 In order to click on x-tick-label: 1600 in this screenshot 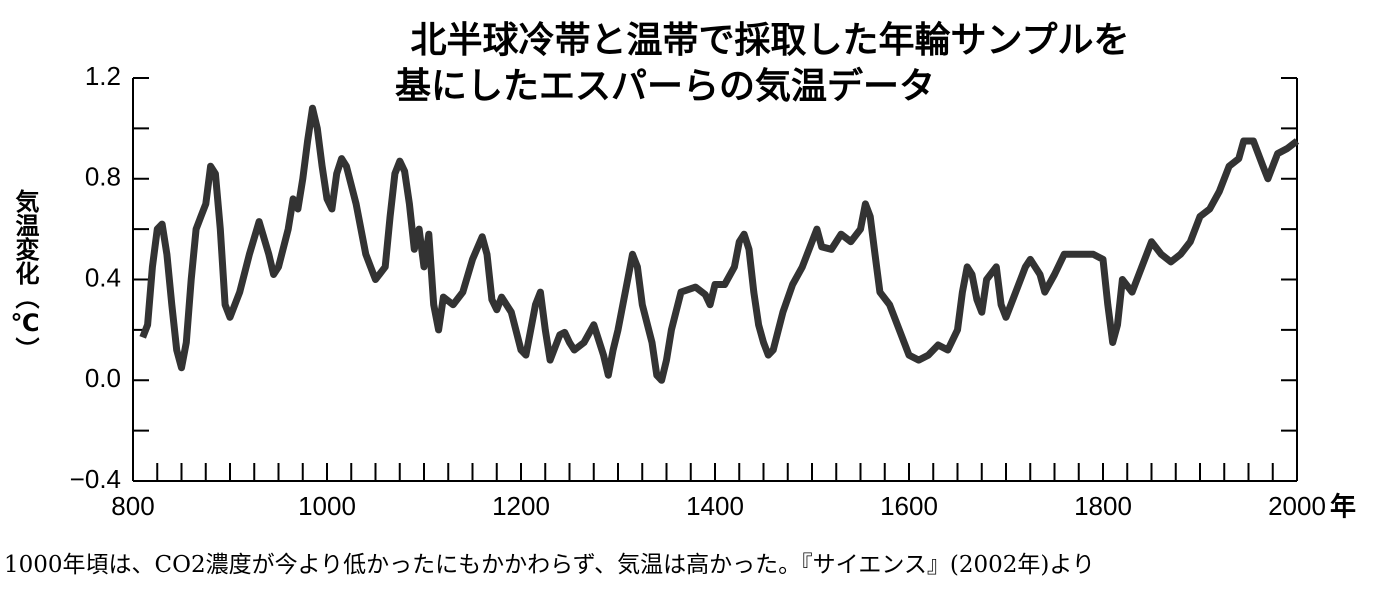, I will do `click(909, 506)`.